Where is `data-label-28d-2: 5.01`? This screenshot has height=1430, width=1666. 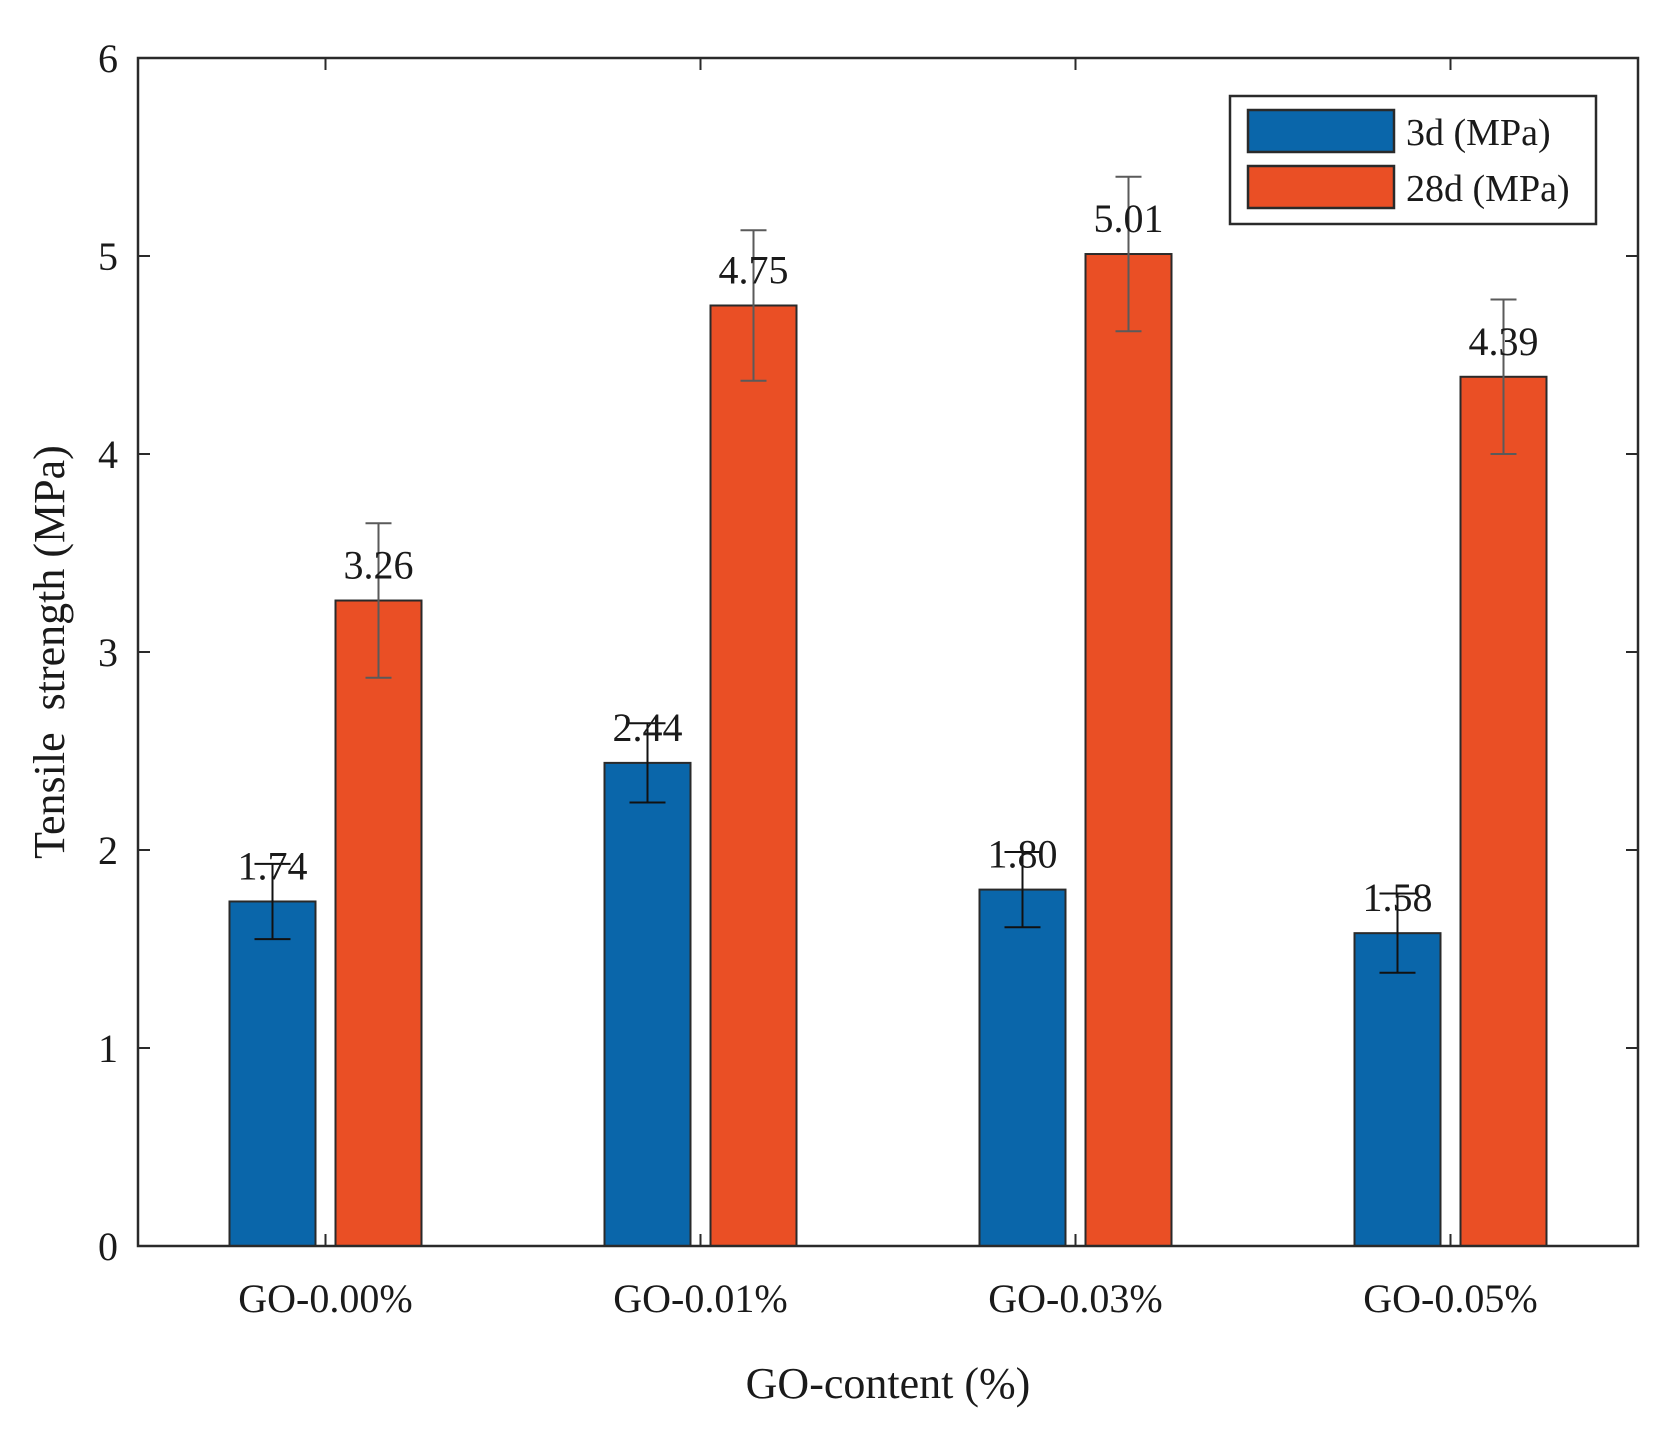 data-label-28d-2: 5.01 is located at coordinates (1129, 218).